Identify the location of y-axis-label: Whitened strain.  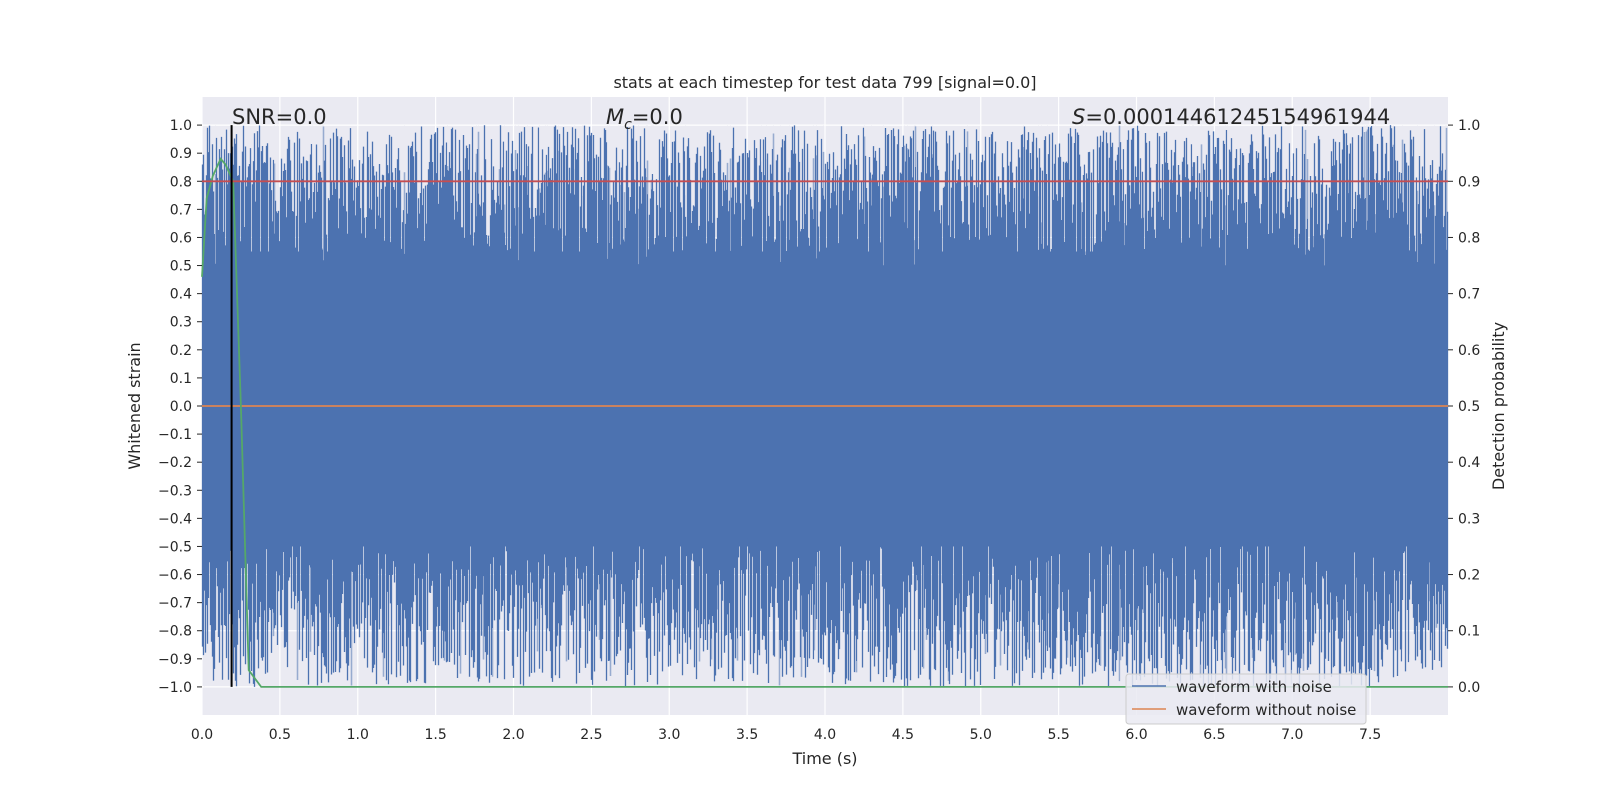
(134, 405).